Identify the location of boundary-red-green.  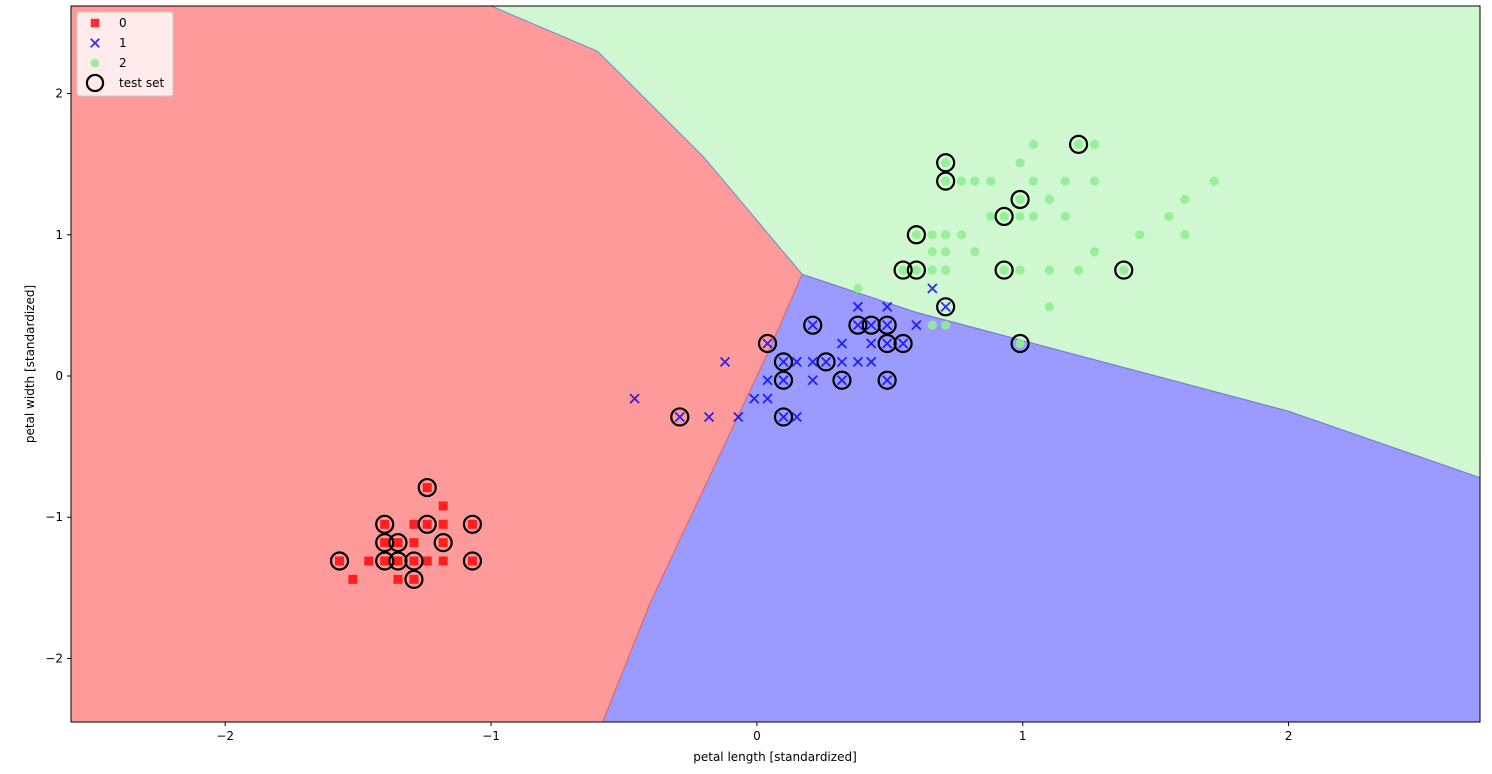
(646, 140).